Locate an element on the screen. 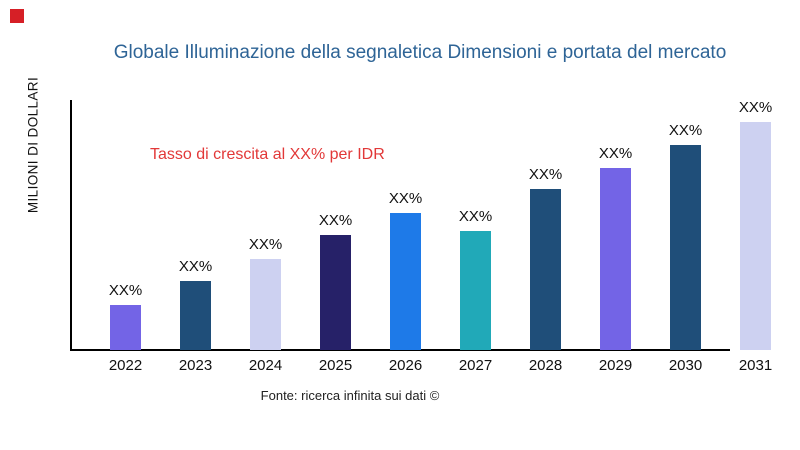 The height and width of the screenshot is (450, 800). x-tick-label: 2030 is located at coordinates (685, 365).